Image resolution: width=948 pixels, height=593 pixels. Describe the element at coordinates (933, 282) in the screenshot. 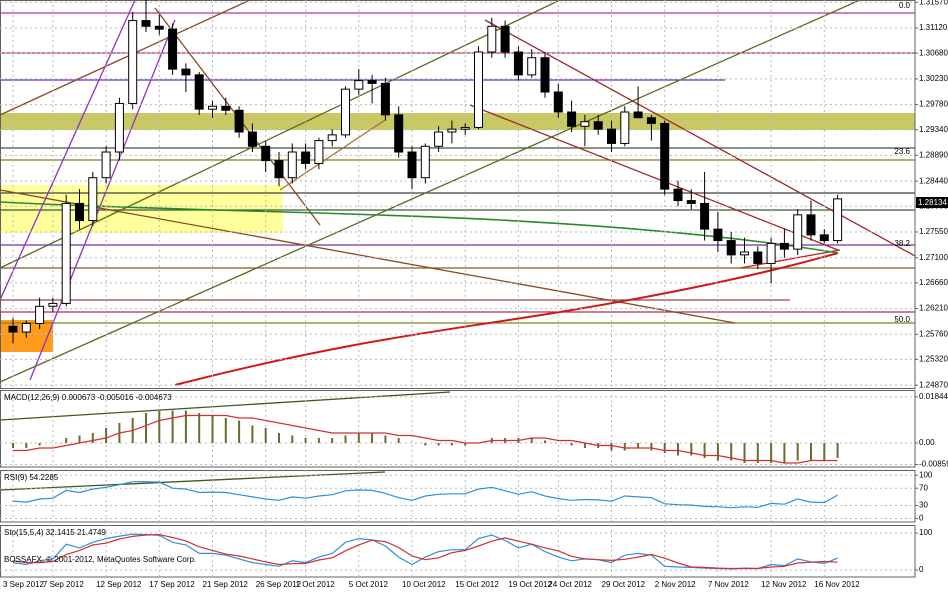

I see `y-tick-label: 1.26660` at that location.